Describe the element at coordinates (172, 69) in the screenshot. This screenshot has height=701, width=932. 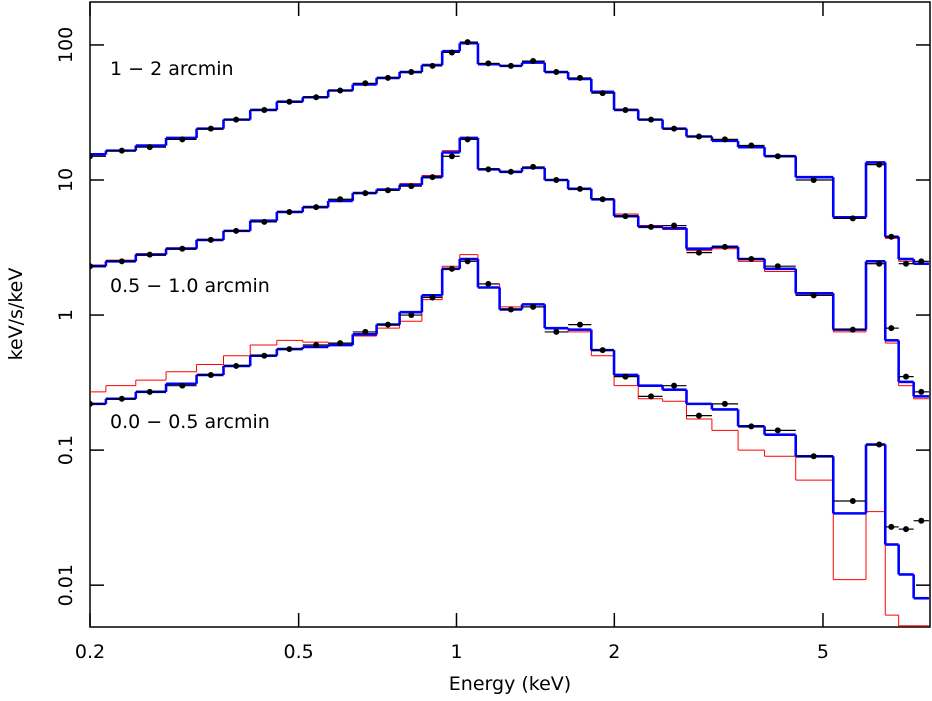
I see `series-label: 1 − 2 arcmin` at that location.